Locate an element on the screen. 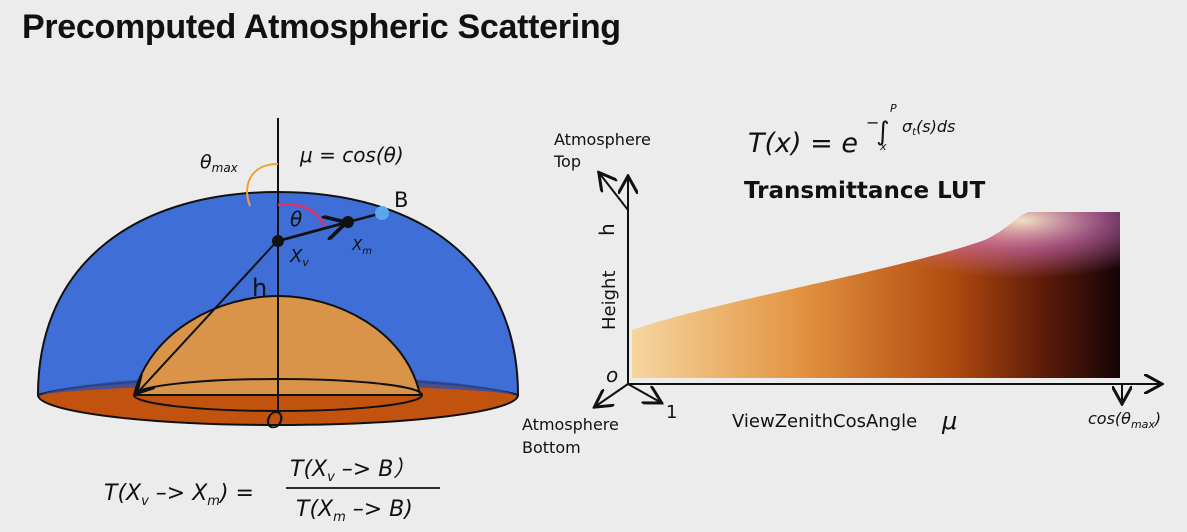 This screenshot has height=532, width=1187. theta-max-label: θmax is located at coordinates (219, 163).